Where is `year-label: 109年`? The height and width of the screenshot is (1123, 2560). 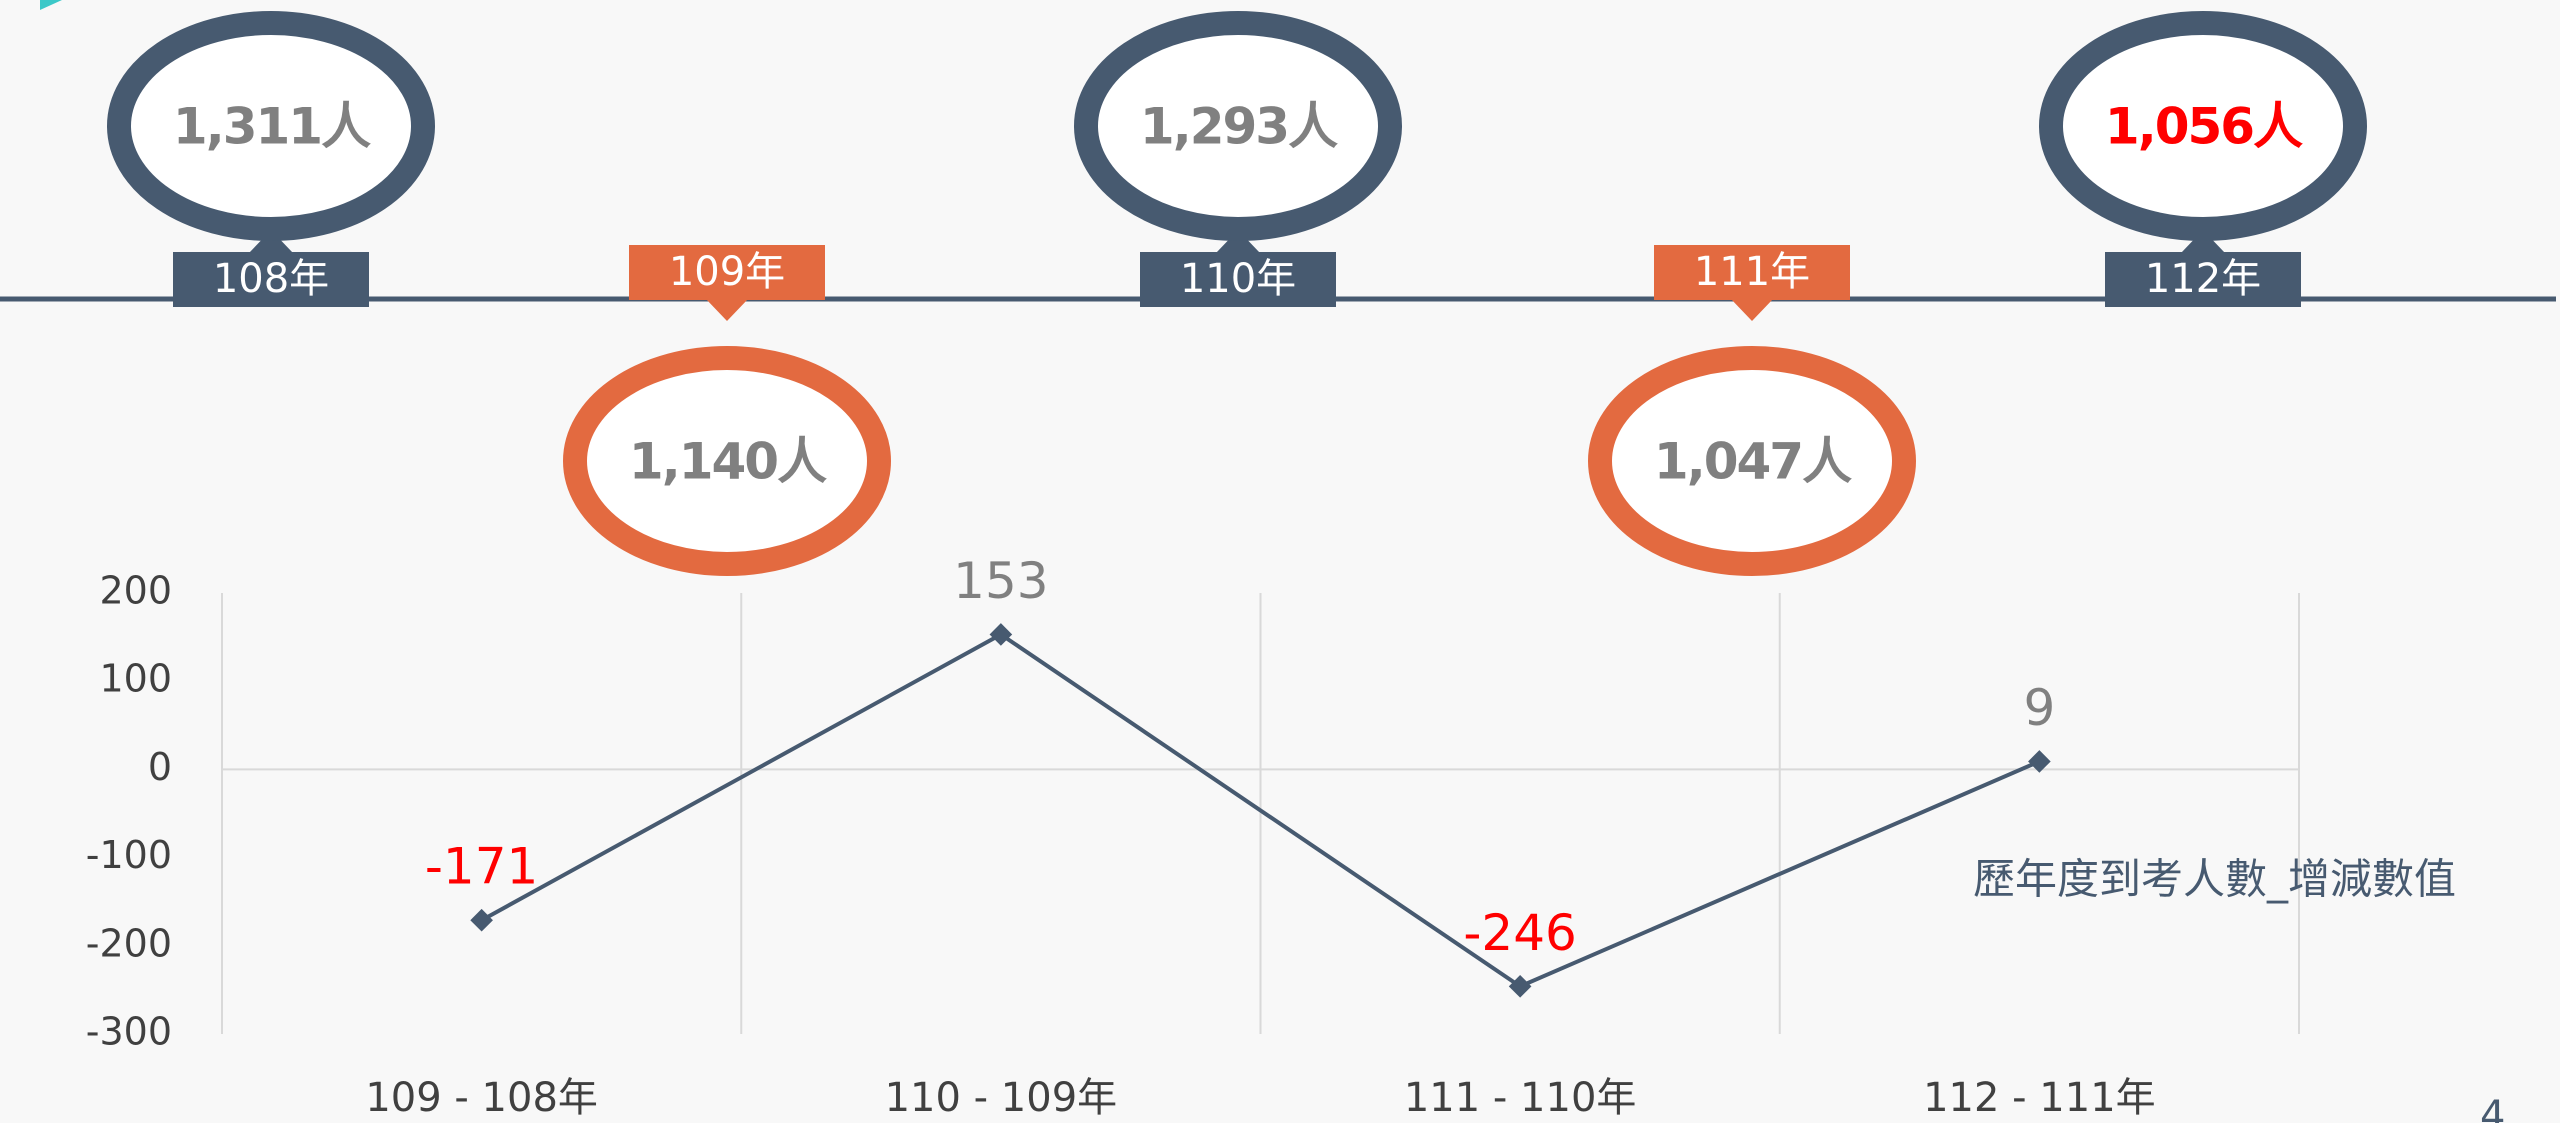
year-label: 109年 is located at coordinates (727, 272).